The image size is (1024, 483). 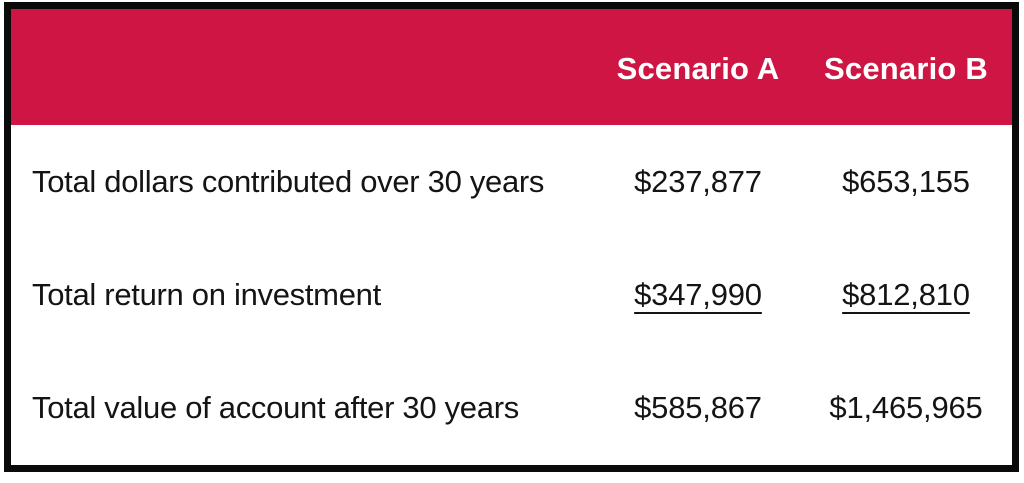 What do you see at coordinates (906, 408) in the screenshot?
I see `cell-scenario-b: $1,465,965` at bounding box center [906, 408].